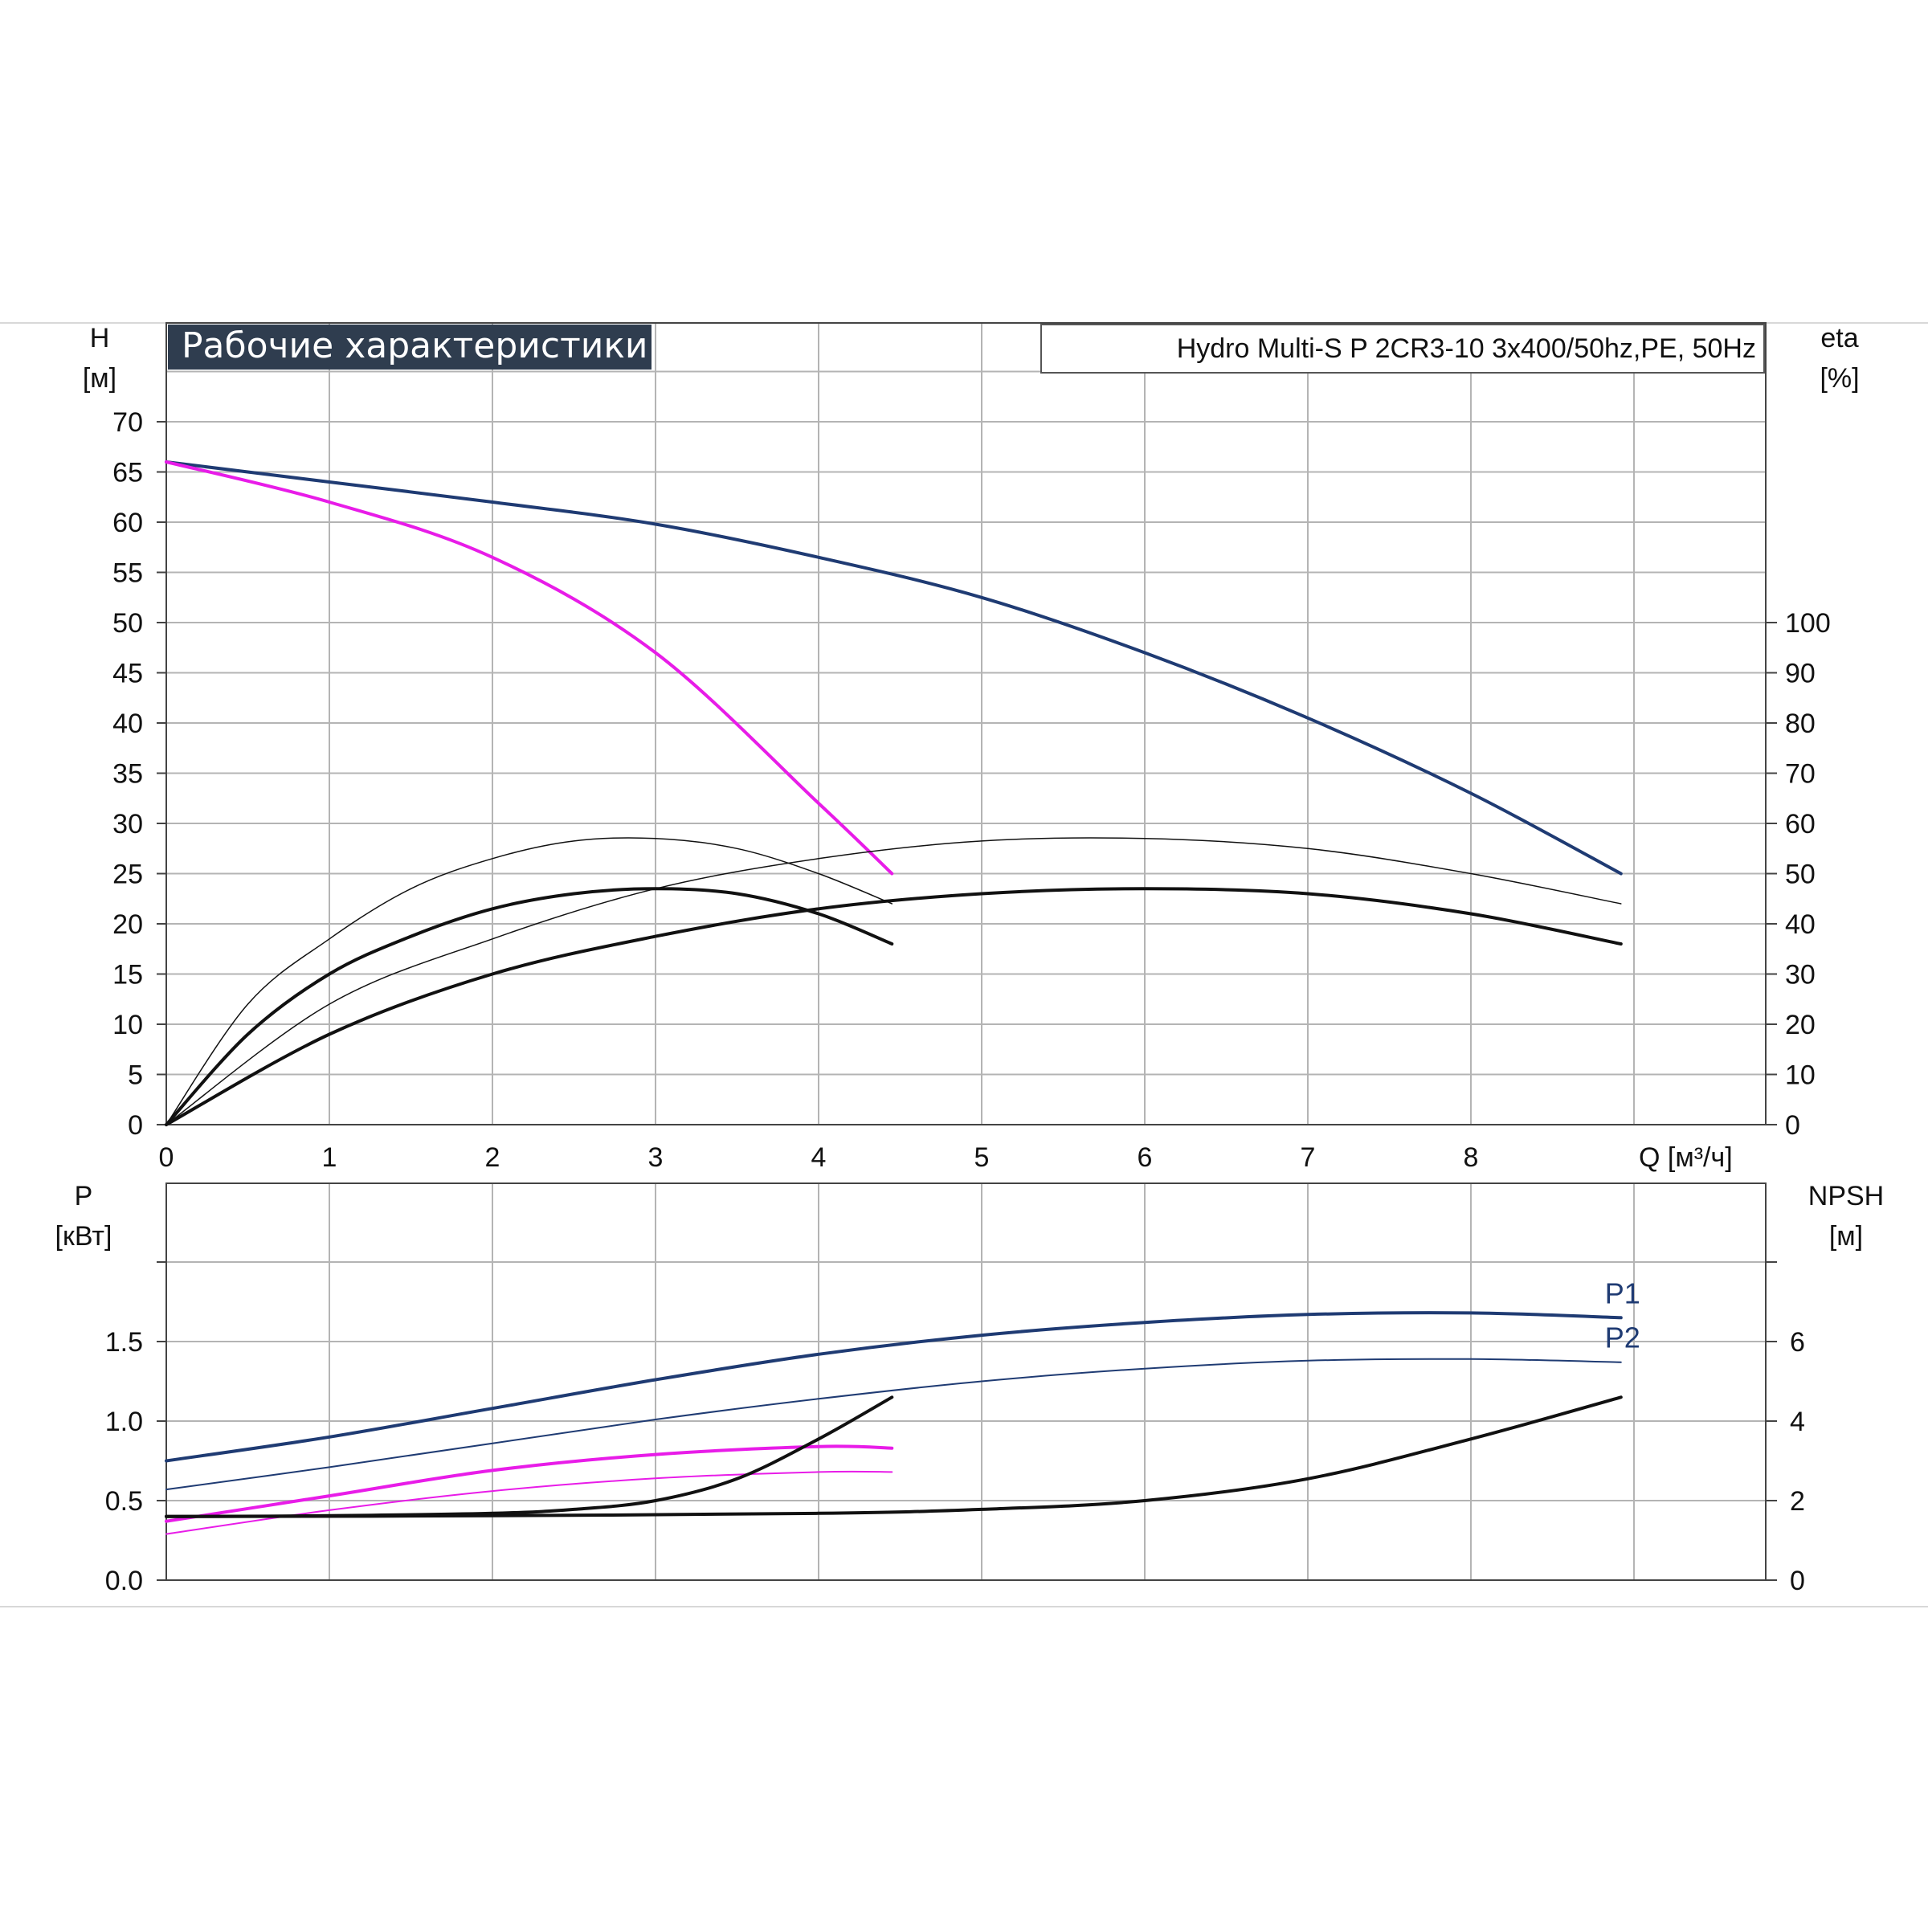 The width and height of the screenshot is (1928, 1932). I want to click on x-tick-label: 0, so click(166, 1157).